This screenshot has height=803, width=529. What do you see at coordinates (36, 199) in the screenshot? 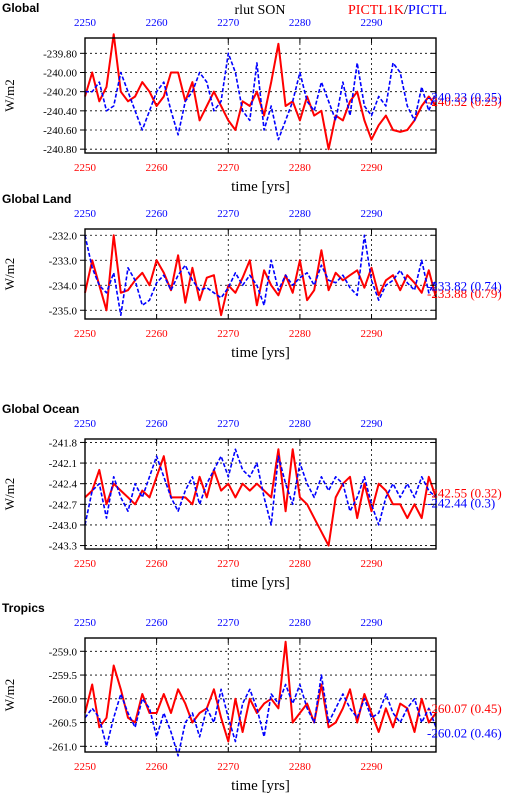
I see `panel-title: Global Land` at bounding box center [36, 199].